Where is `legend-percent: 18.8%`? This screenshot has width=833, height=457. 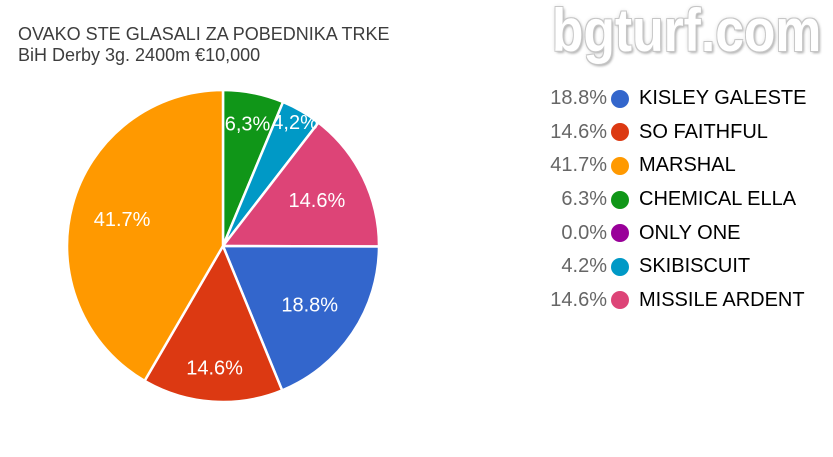 legend-percent: 18.8% is located at coordinates (578, 98).